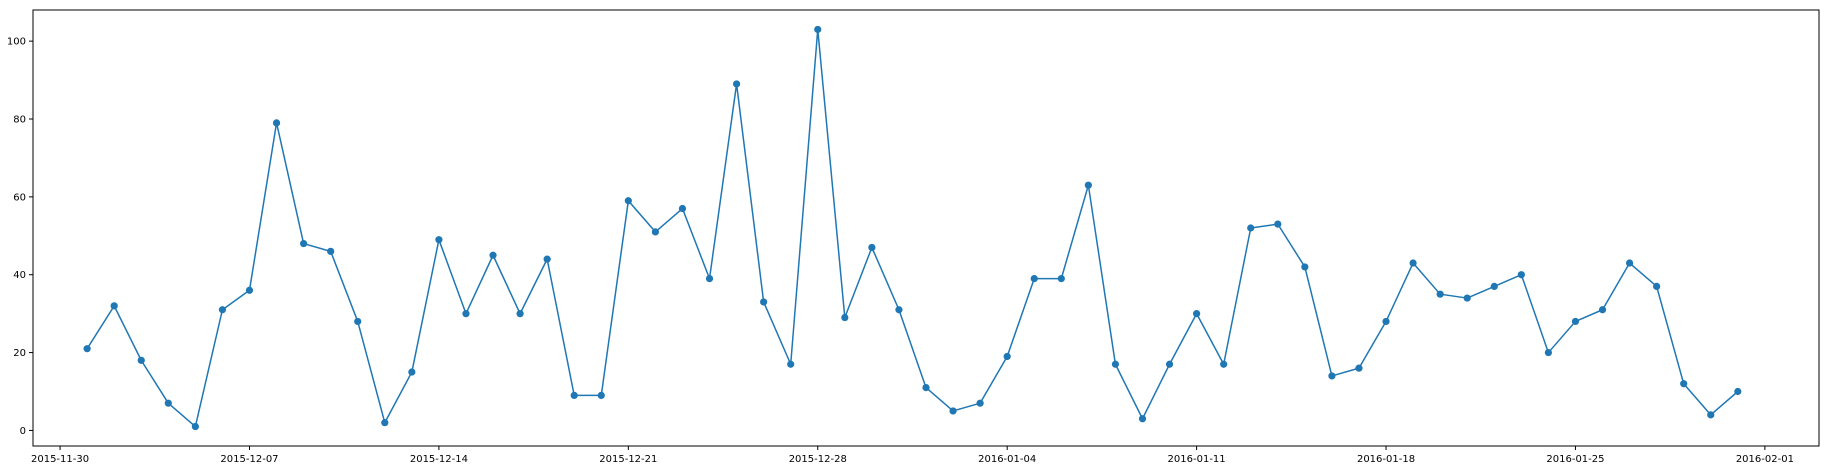 This screenshot has width=1829, height=469. Describe the element at coordinates (23, 431) in the screenshot. I see `y-tick-label: 0` at that location.